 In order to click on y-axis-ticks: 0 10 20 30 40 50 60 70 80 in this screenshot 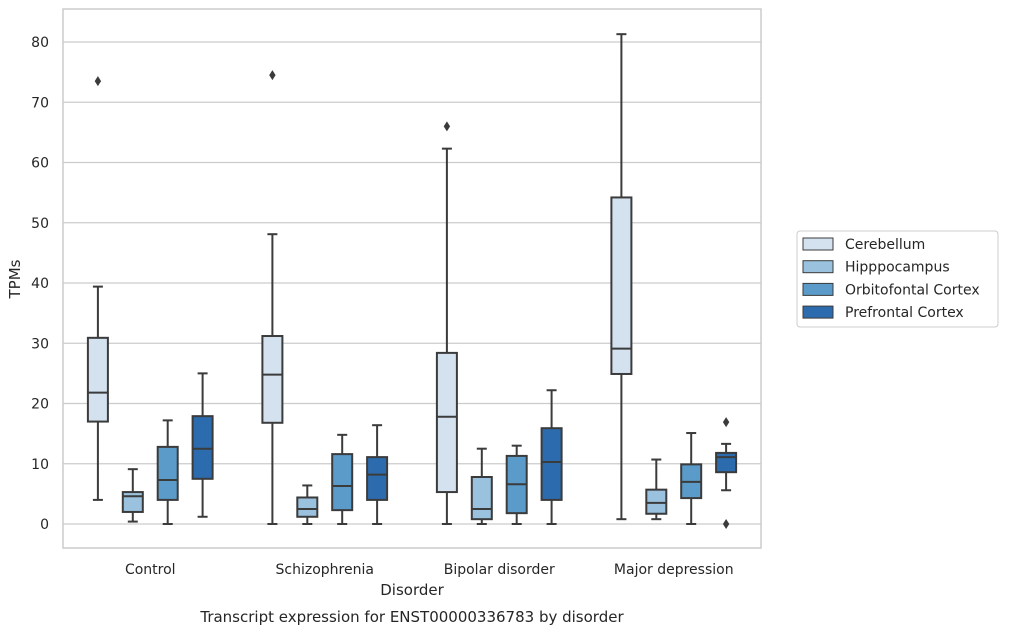, I will do `click(40, 284)`.